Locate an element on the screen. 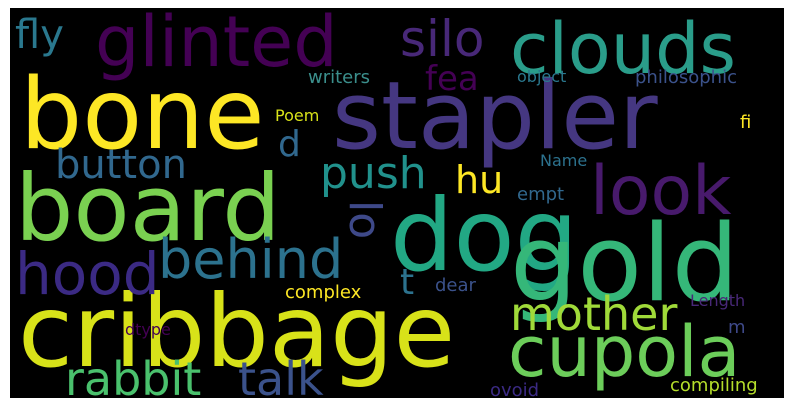 This screenshot has width=794, height=407. word-dog: dog is located at coordinates (484, 235).